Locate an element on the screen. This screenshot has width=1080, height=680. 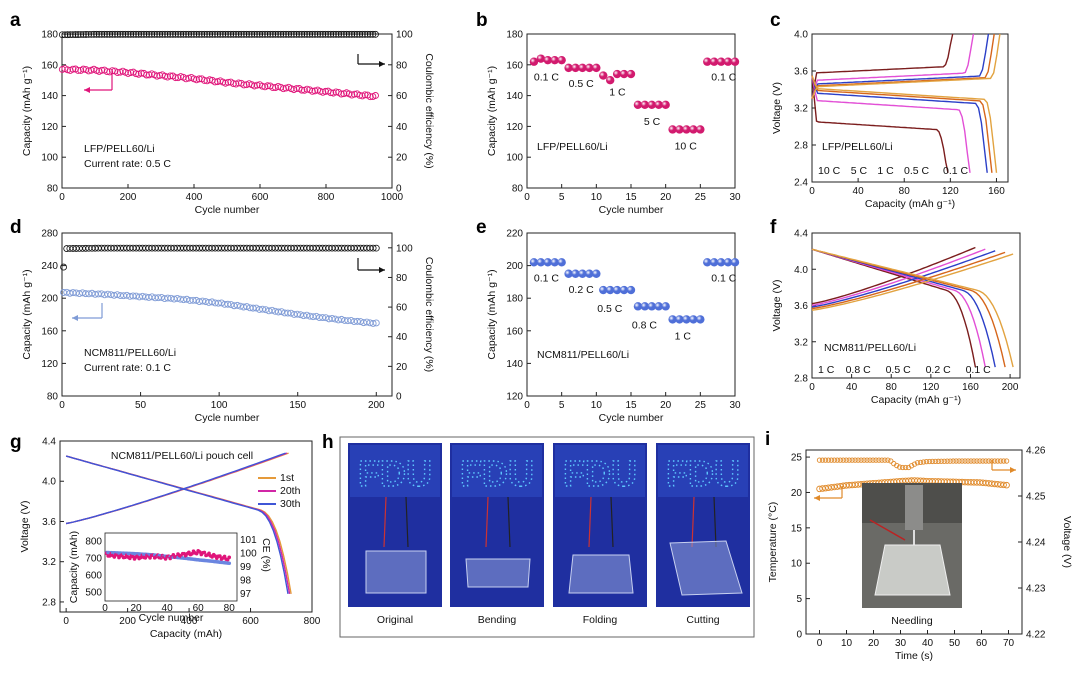
rate-label: 0.8 C is located at coordinates (645, 325).